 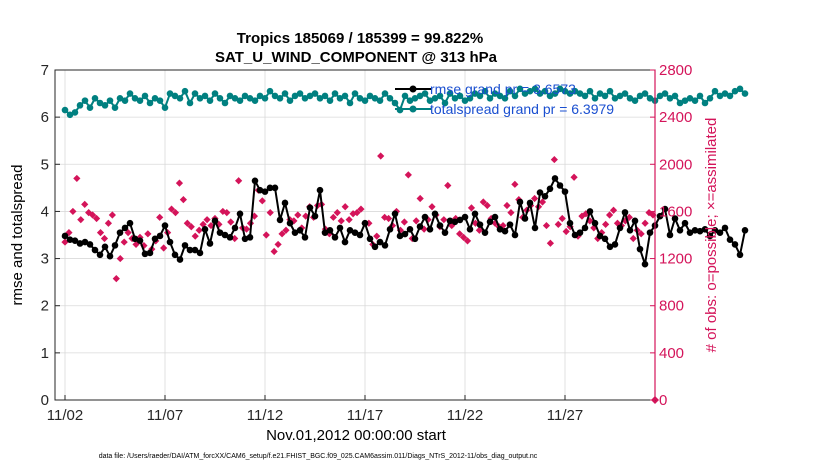 I want to click on legend-rmse-label: rmse grand pr = 3.6573, so click(x=503, y=89).